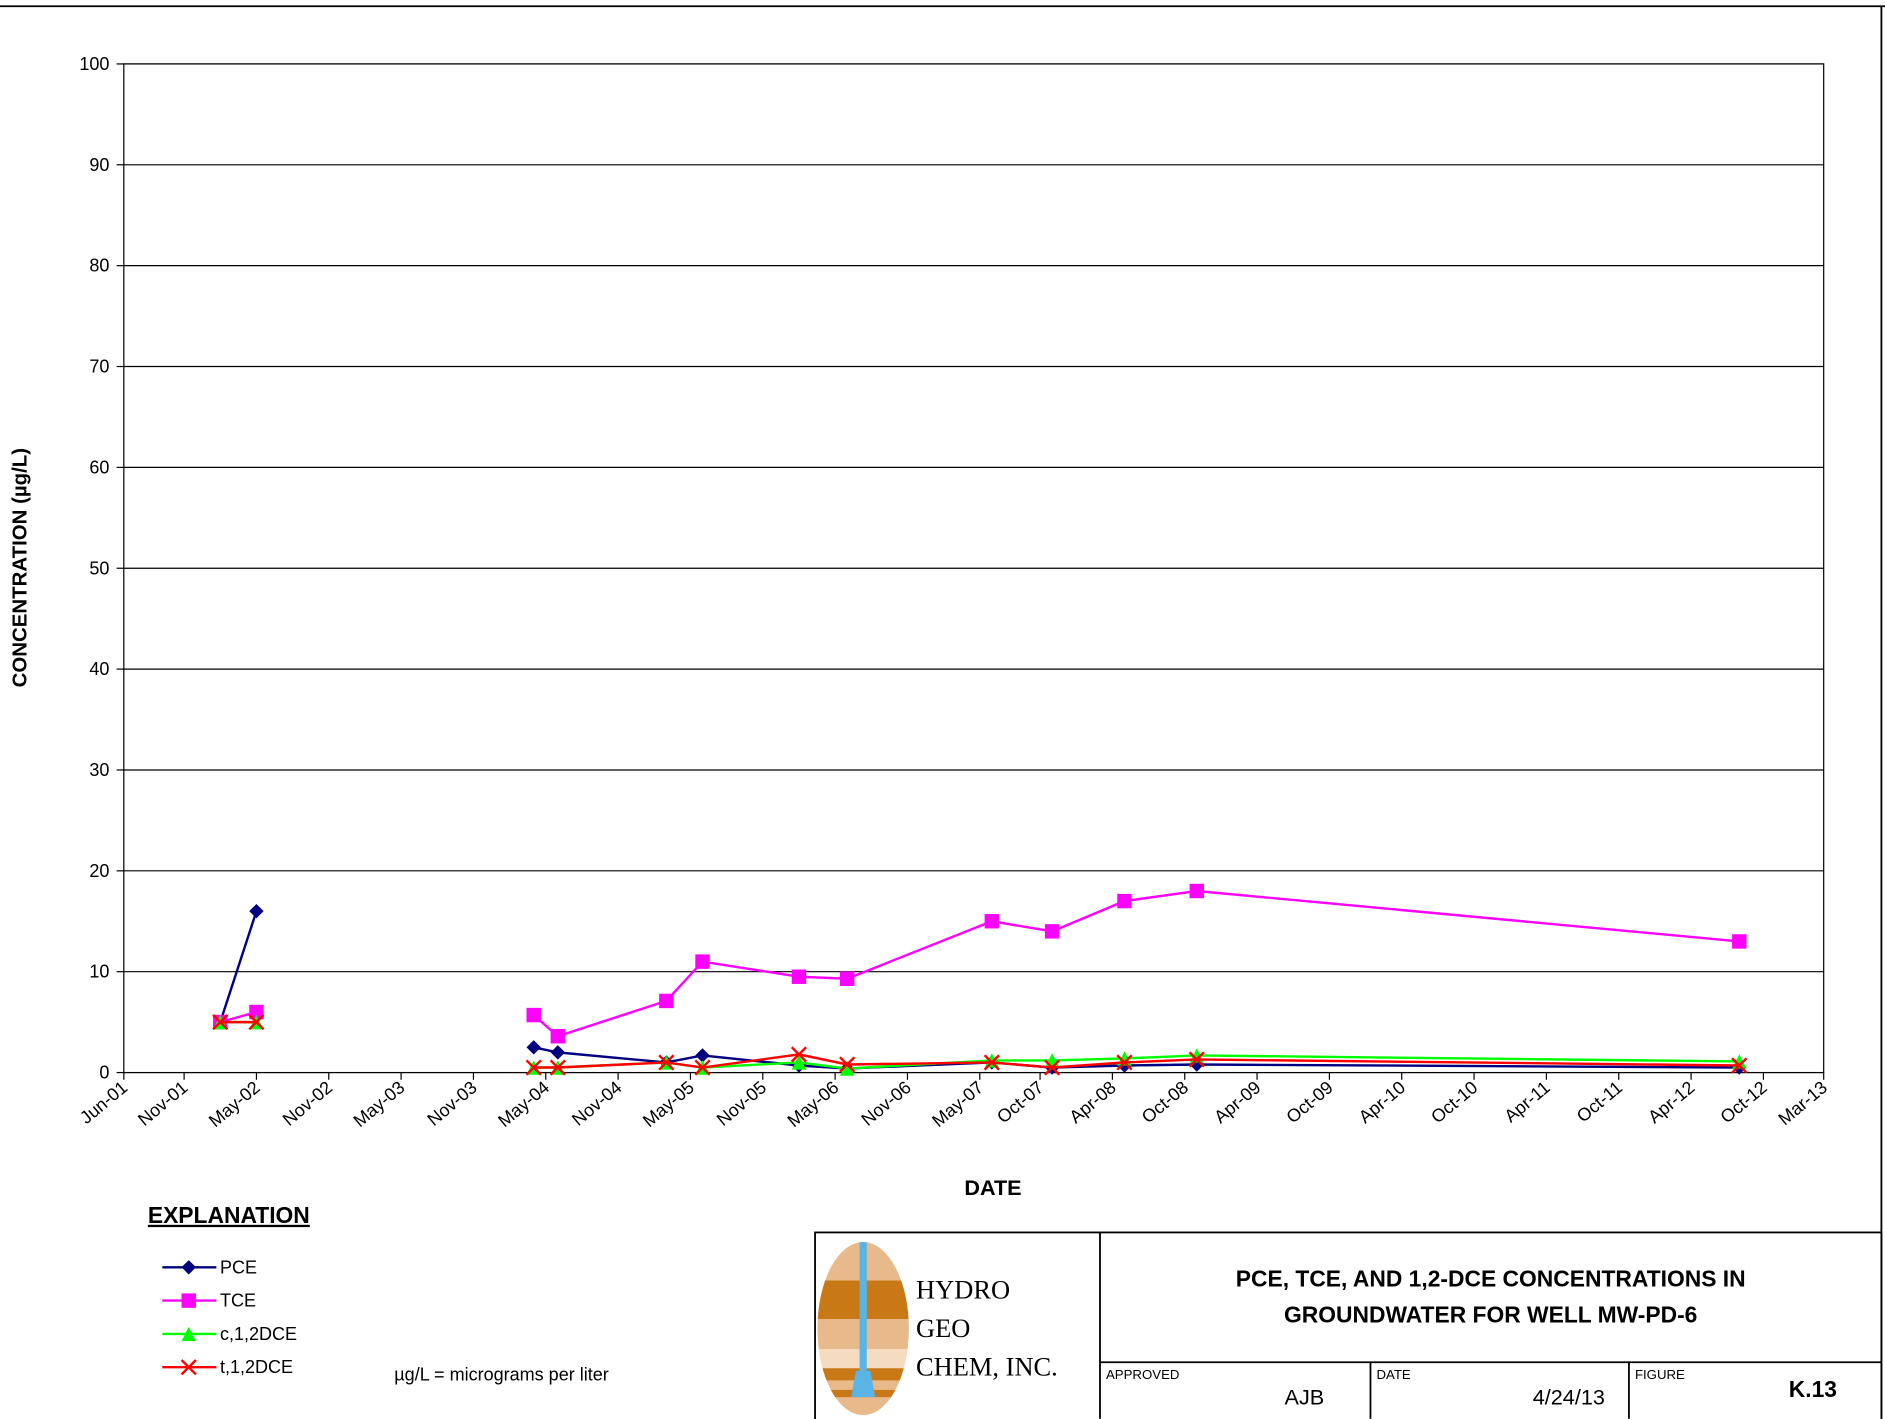 The height and width of the screenshot is (1419, 1885). What do you see at coordinates (1813, 1389) in the screenshot?
I see `field-value: K.13` at bounding box center [1813, 1389].